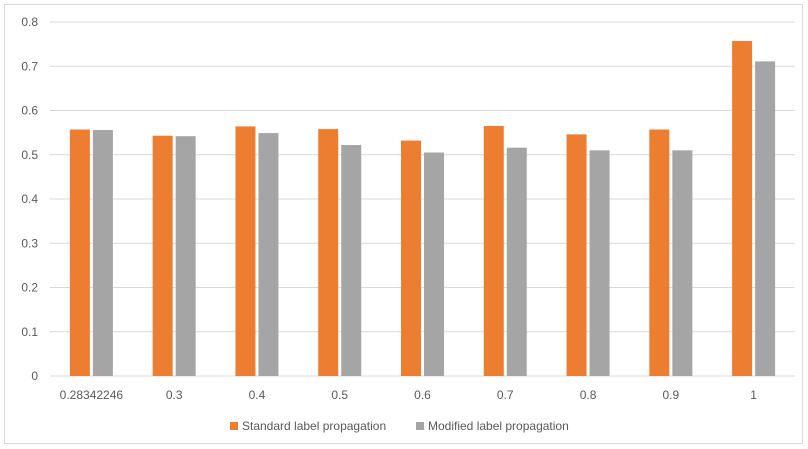 The image size is (808, 449). I want to click on x-axis: 0.28342246 0.3 0.4 0.5 0.6 0.7 0.8 0.9 1, so click(409, 395).